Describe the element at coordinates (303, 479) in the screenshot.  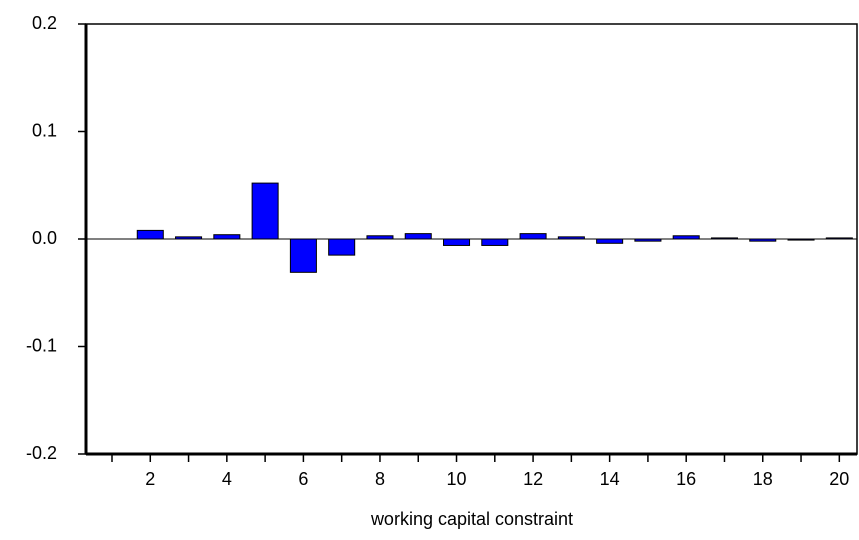
I see `x-tick-label: 6` at that location.